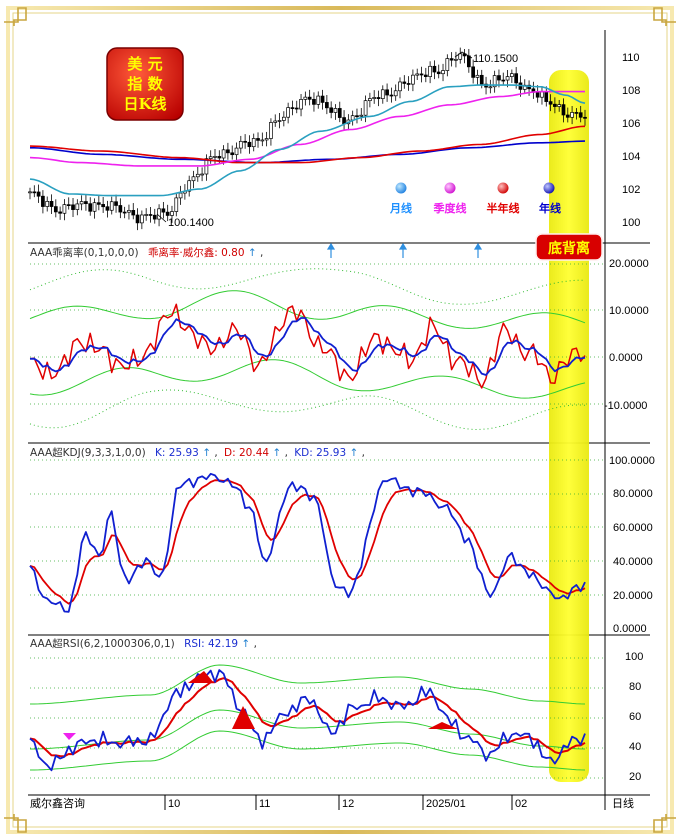  Describe the element at coordinates (634, 657) in the screenshot. I see `rsi-y-tick: 100` at that location.